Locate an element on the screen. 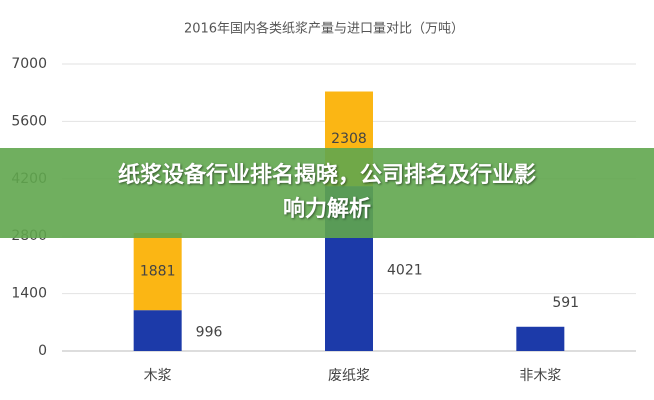 The image size is (654, 400). value-label: 4021 is located at coordinates (405, 271).